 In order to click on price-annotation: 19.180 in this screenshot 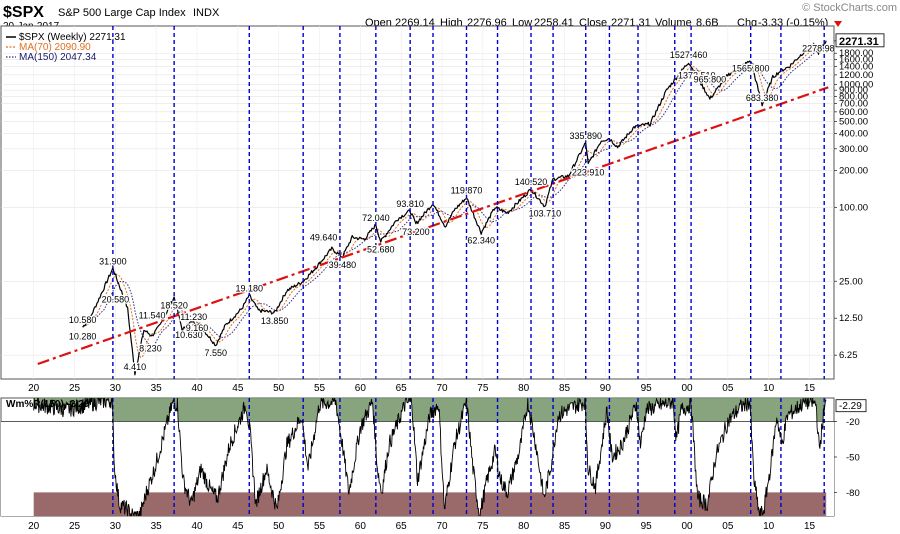, I will do `click(250, 288)`.